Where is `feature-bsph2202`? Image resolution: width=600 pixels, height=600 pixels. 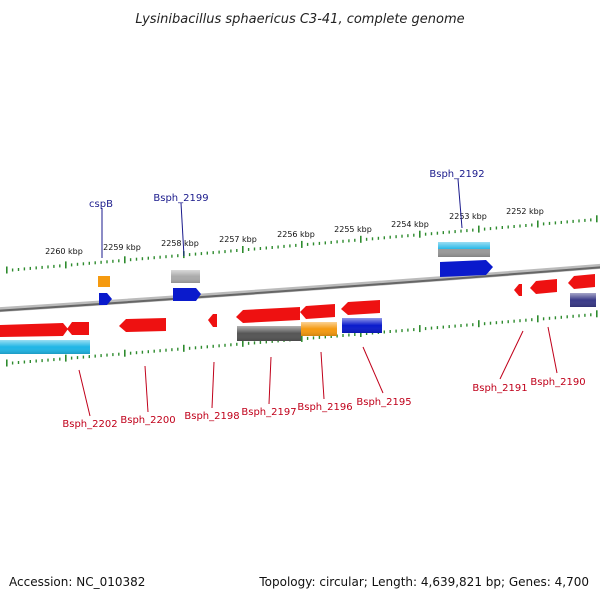
feature-bsph2202 is located at coordinates (34, 330).